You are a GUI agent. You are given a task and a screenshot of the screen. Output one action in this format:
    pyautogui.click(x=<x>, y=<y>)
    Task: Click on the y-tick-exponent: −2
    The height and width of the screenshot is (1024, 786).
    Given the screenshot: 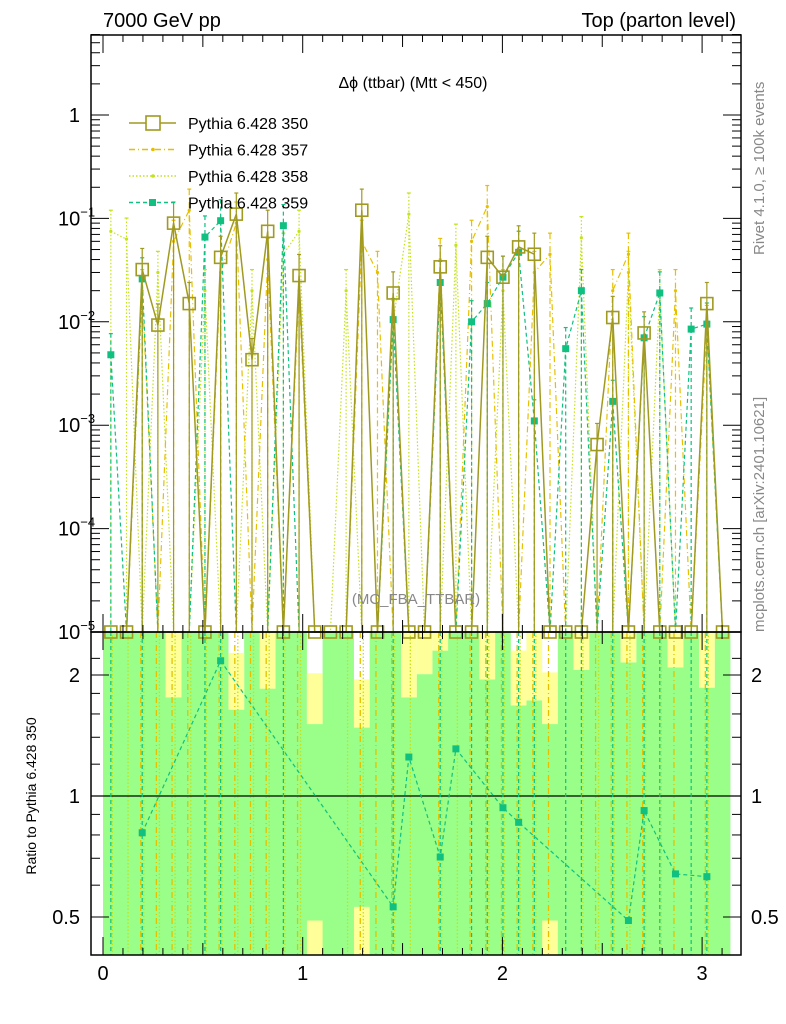 What is the action you would take?
    pyautogui.click(x=87, y=315)
    